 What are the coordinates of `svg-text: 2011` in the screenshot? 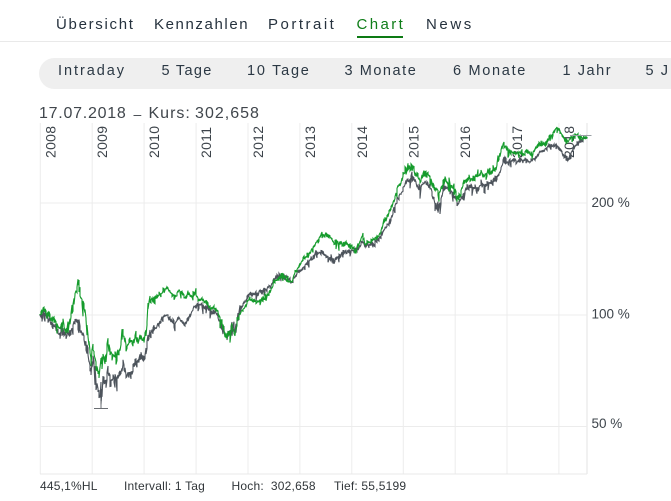 It's located at (206, 142).